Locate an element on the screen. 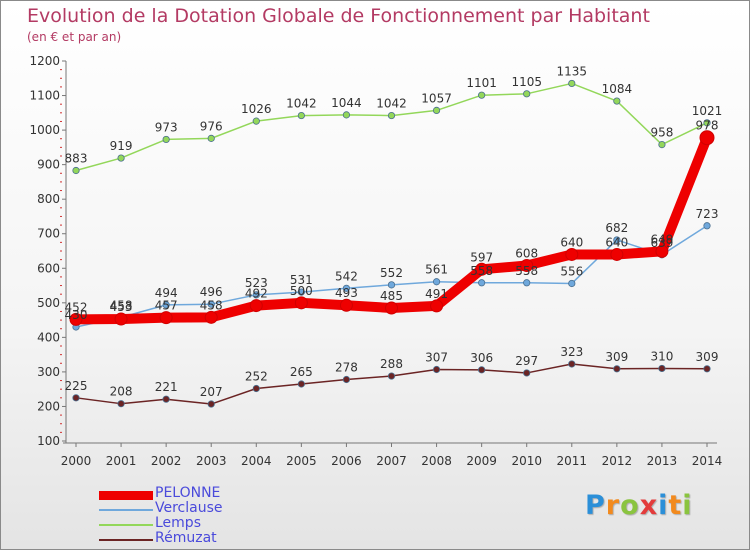 Image resolution: width=750 pixels, height=550 pixels. legend-label: Rémuzat is located at coordinates (186, 538).